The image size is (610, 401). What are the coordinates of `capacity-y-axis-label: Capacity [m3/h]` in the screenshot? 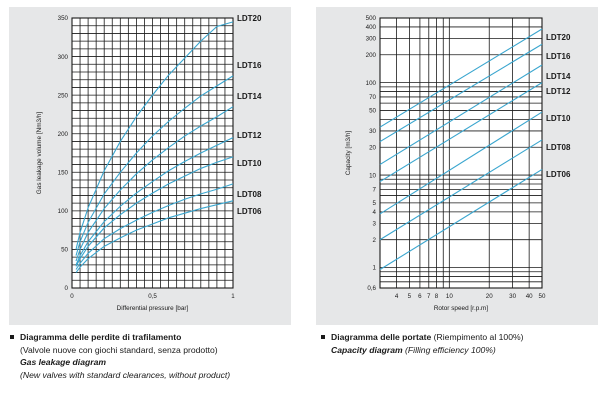 It's located at (348, 153).